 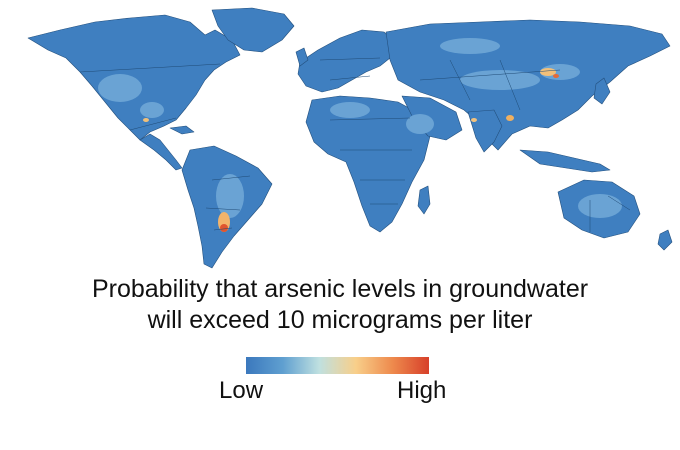 What do you see at coordinates (340, 320) in the screenshot?
I see `caption-line-2: will exceed 10 micrograms per liter` at bounding box center [340, 320].